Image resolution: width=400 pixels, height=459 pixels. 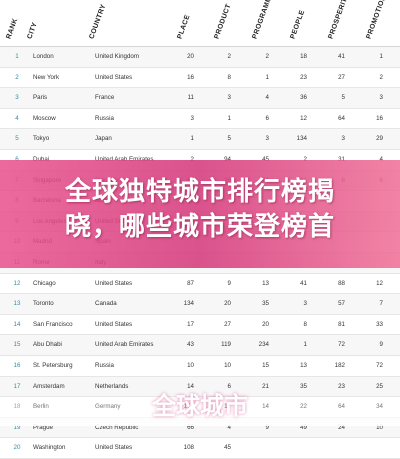 What do you see at coordinates (341, 324) in the screenshot?
I see `score-cell: 81` at bounding box center [341, 324].